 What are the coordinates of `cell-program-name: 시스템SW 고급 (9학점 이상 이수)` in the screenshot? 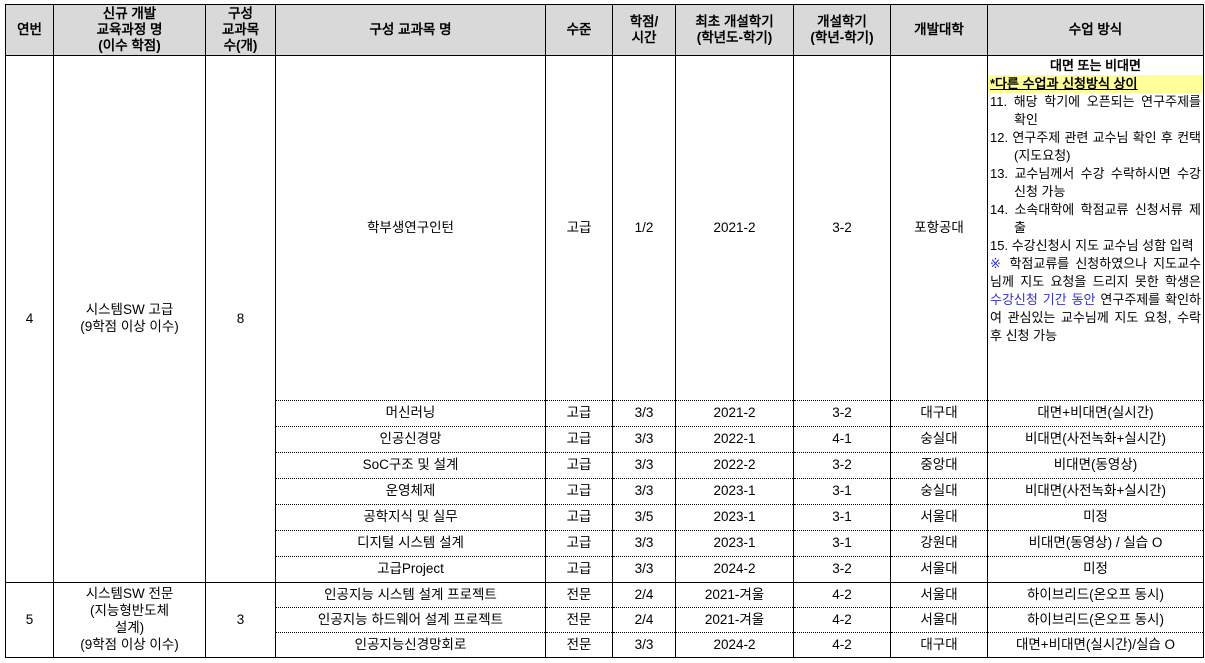 It's located at (129, 319).